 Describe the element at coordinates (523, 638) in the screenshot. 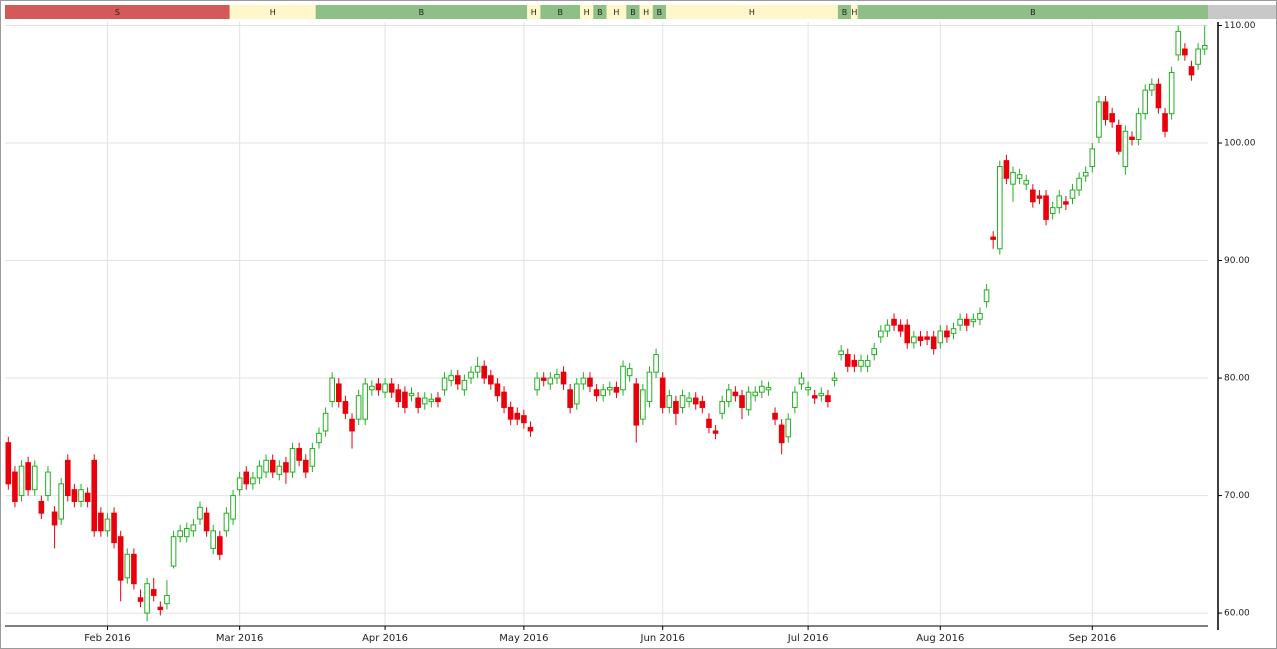

I see `x-tick-label: May 2016` at that location.